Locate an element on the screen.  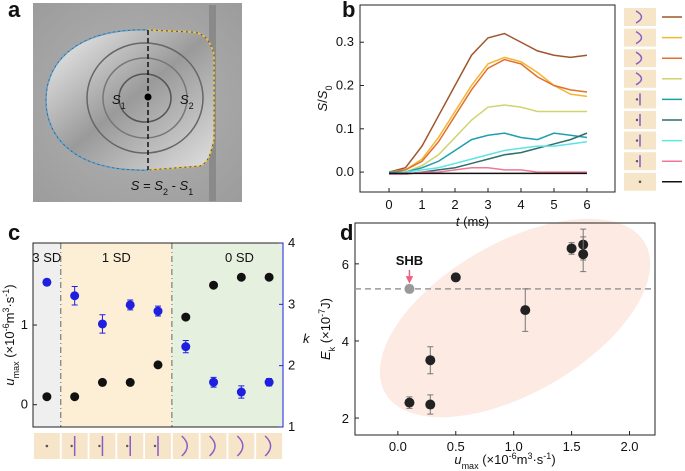
panel-letter: c is located at coordinates (14, 232).